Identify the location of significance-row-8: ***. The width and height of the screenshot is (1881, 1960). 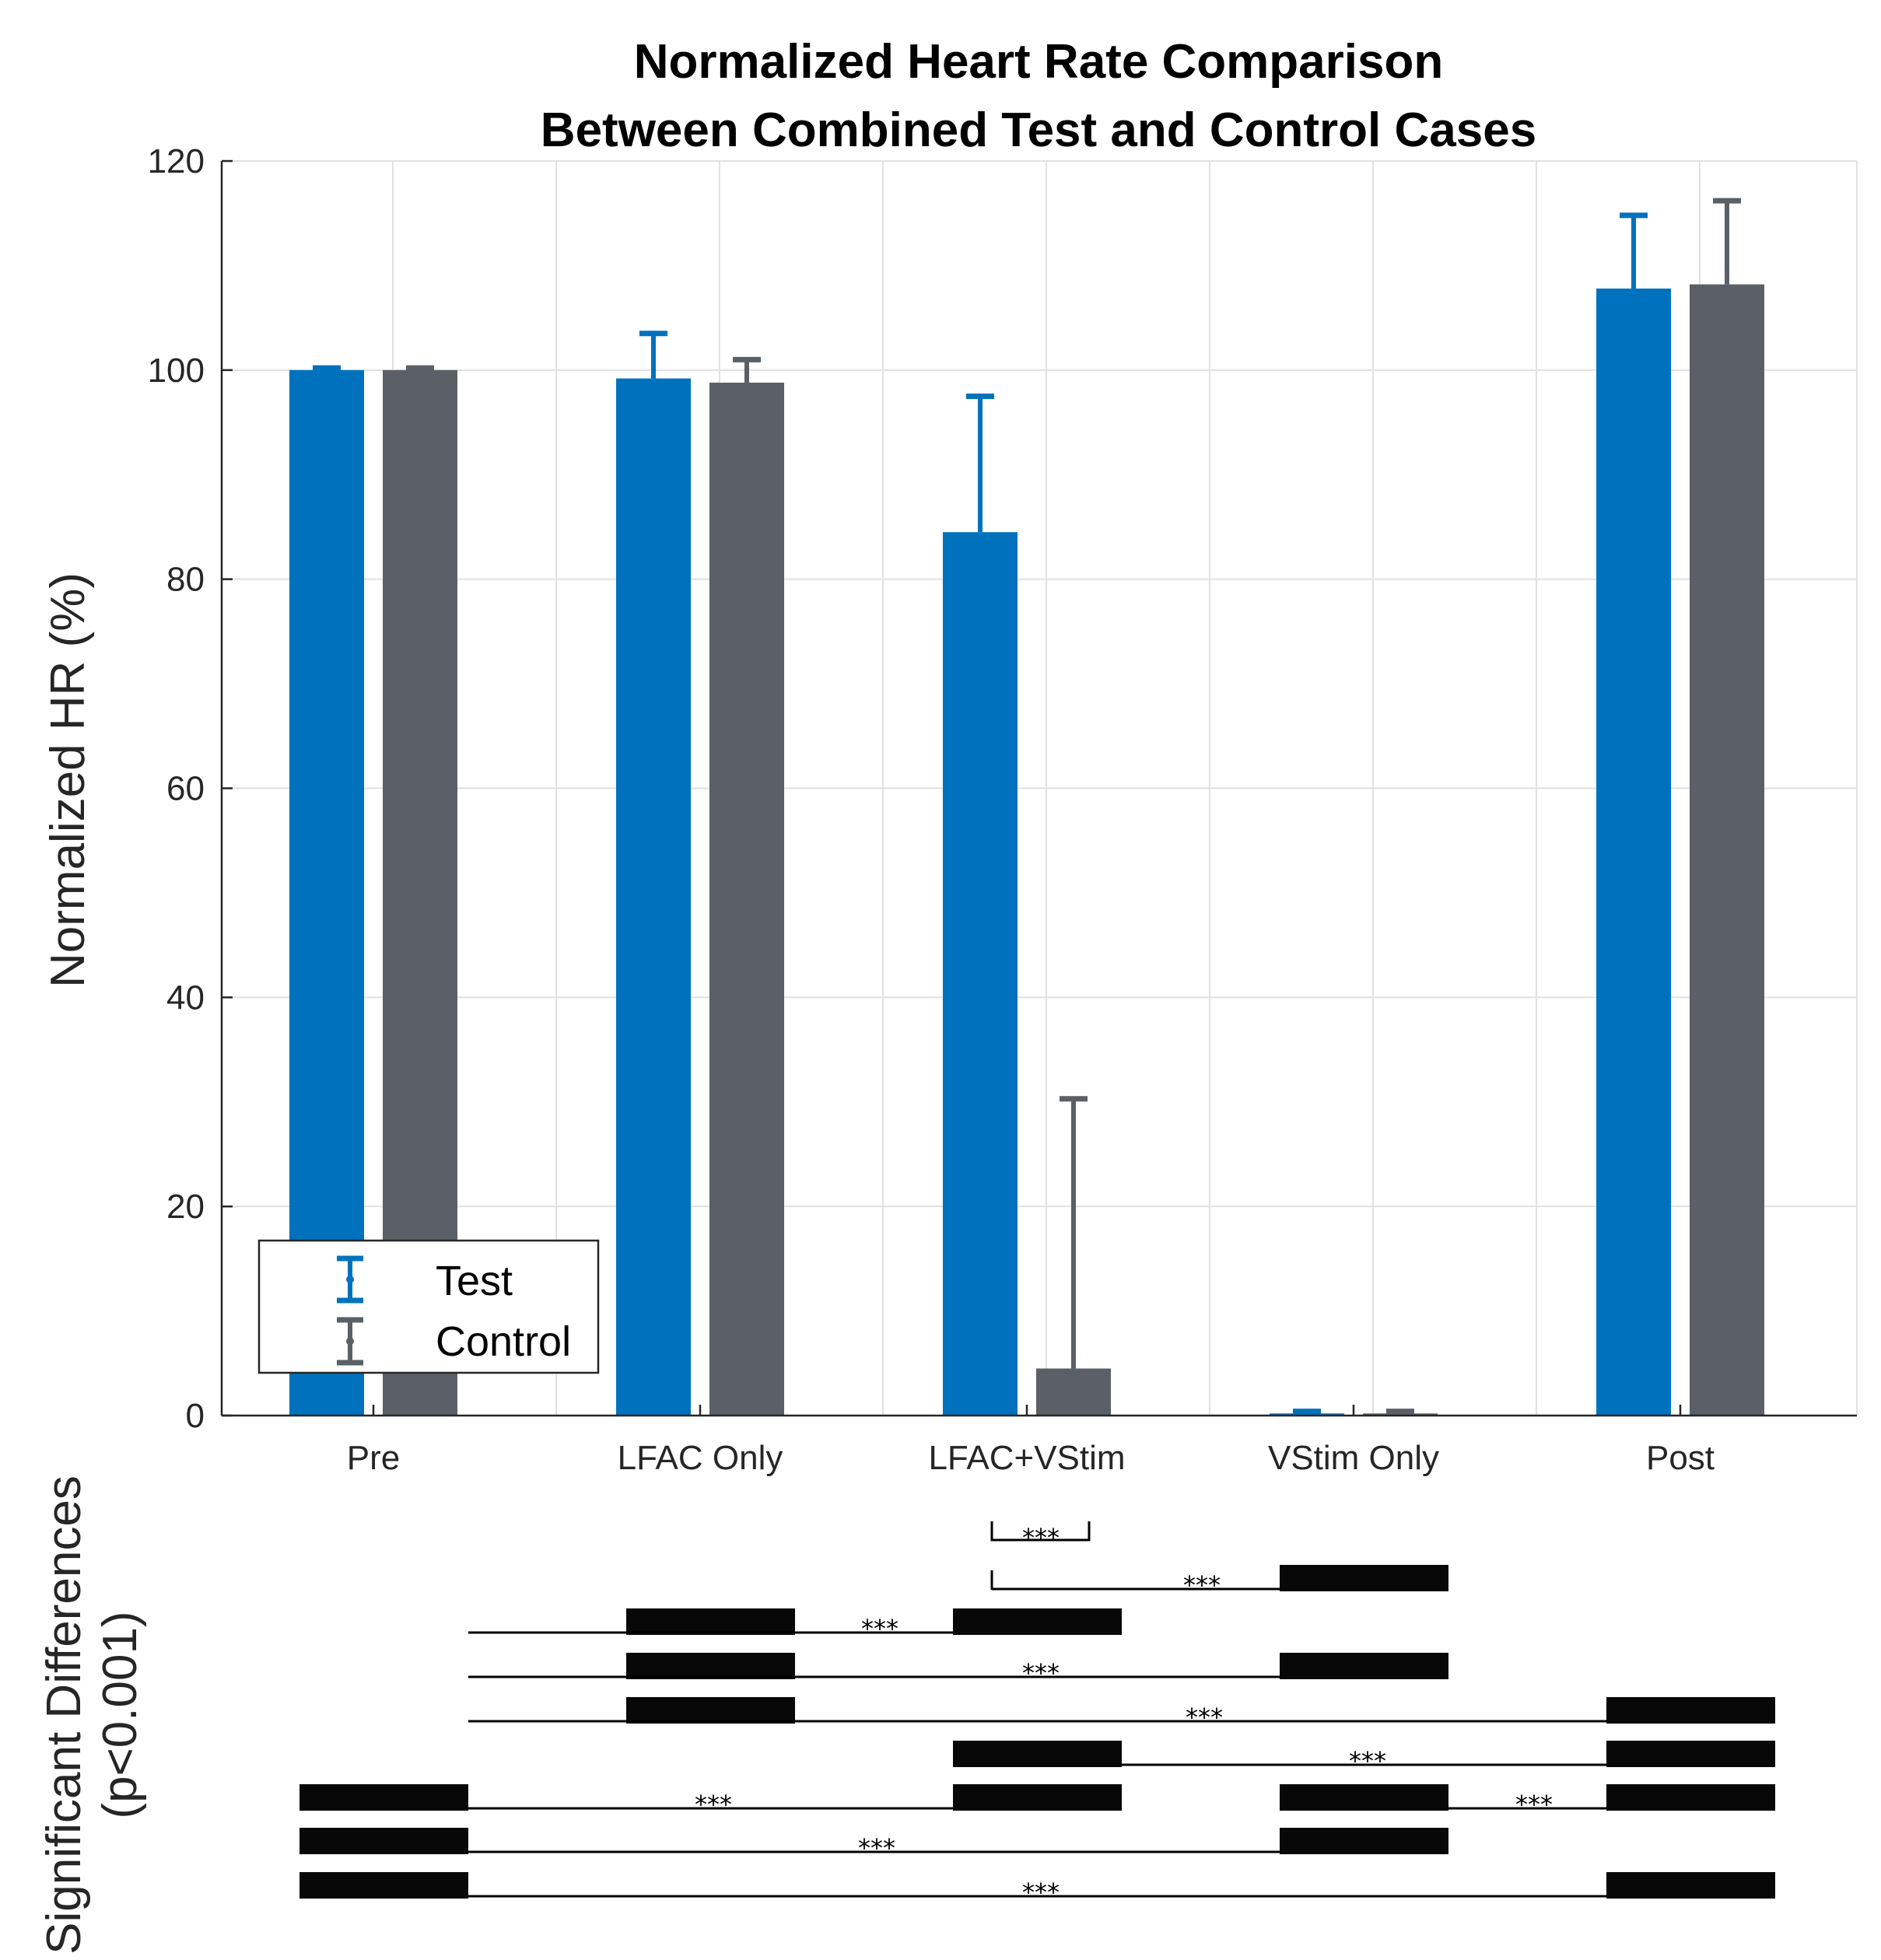
(873, 1846).